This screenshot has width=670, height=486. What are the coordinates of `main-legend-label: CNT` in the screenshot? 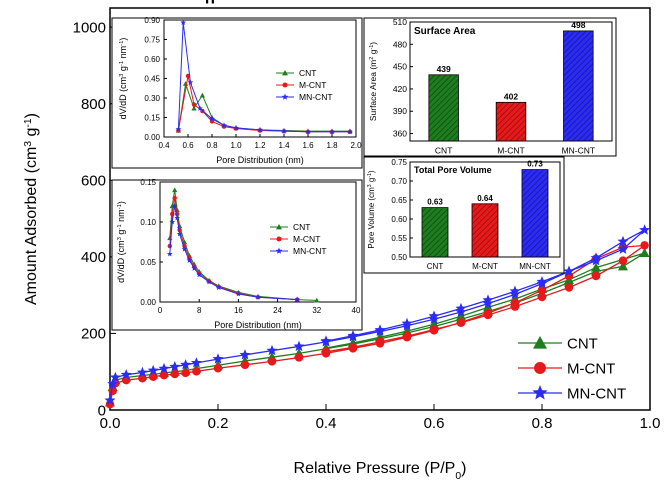 It's located at (582, 343).